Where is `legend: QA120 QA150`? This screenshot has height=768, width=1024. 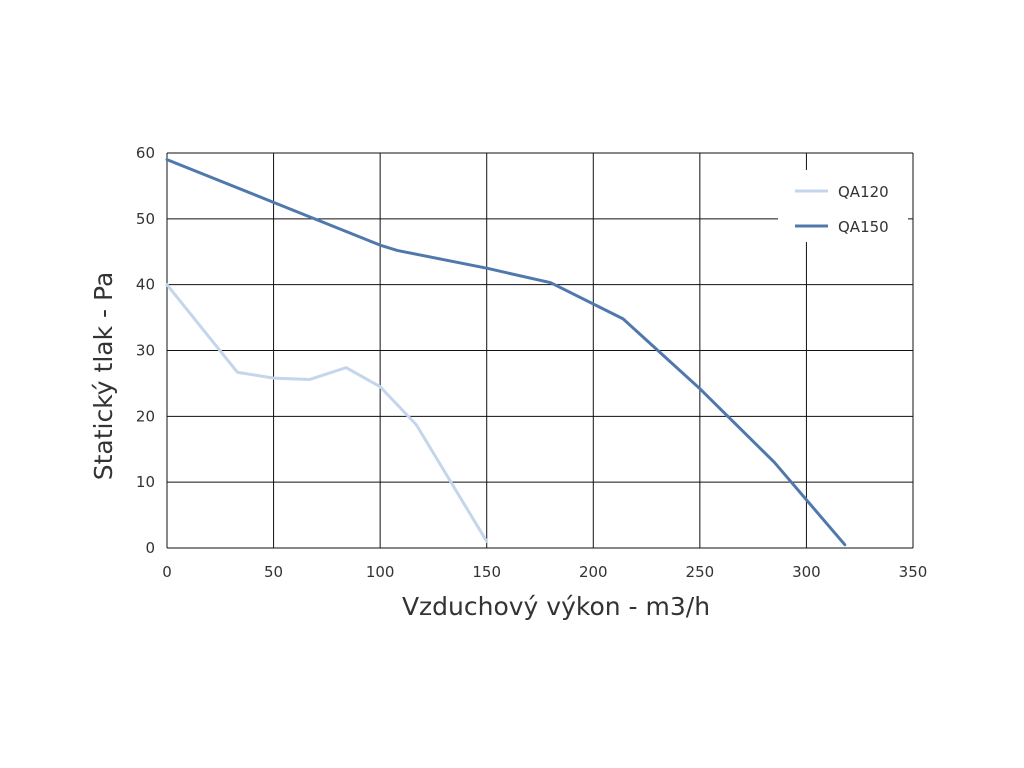 legend: QA120 QA150 is located at coordinates (843, 206).